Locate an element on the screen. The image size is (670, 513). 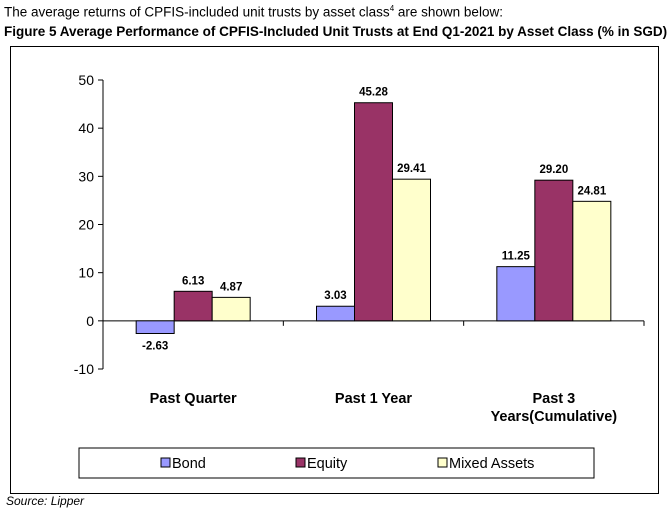
data-label: 3.03 is located at coordinates (335, 296).